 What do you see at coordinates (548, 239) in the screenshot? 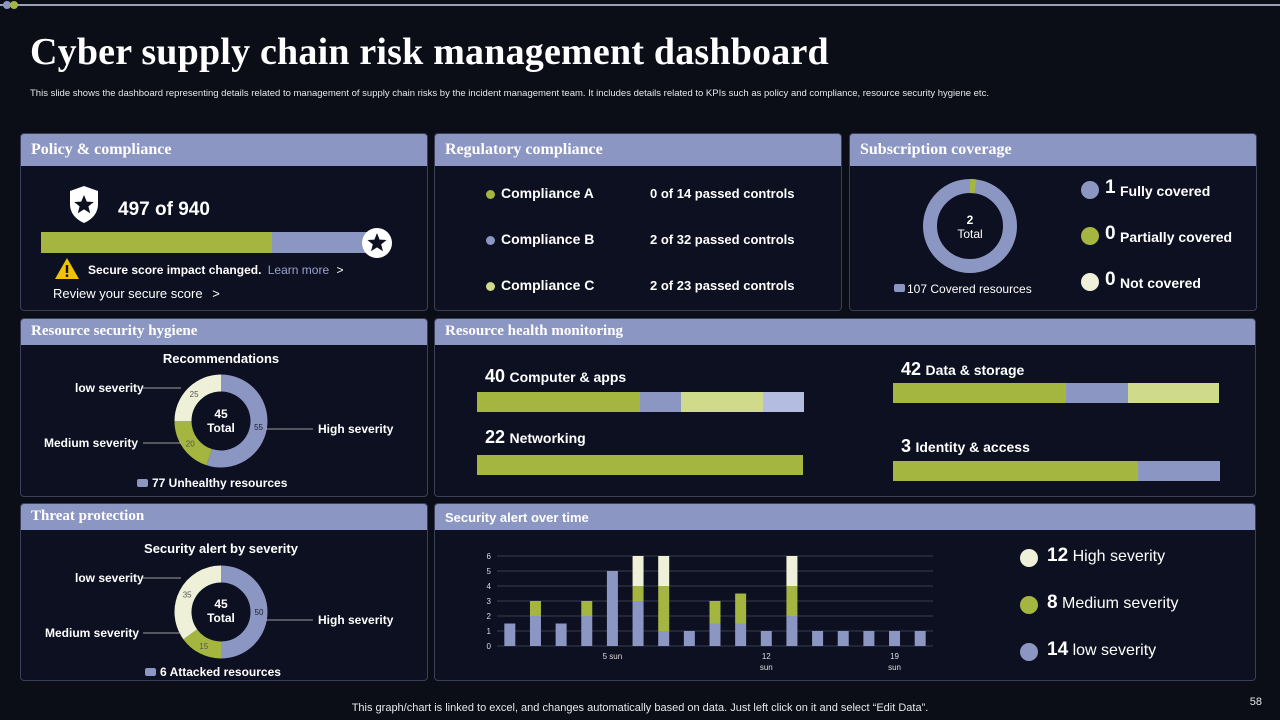
I see `compliance-name: Compliance B` at bounding box center [548, 239].